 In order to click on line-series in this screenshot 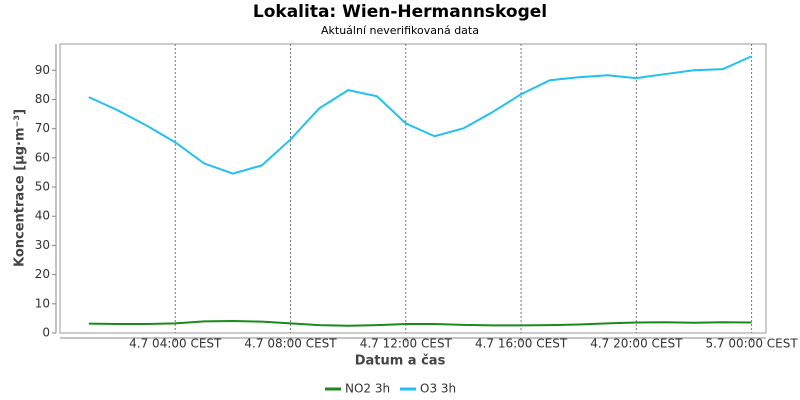, I will do `click(420, 323)`.